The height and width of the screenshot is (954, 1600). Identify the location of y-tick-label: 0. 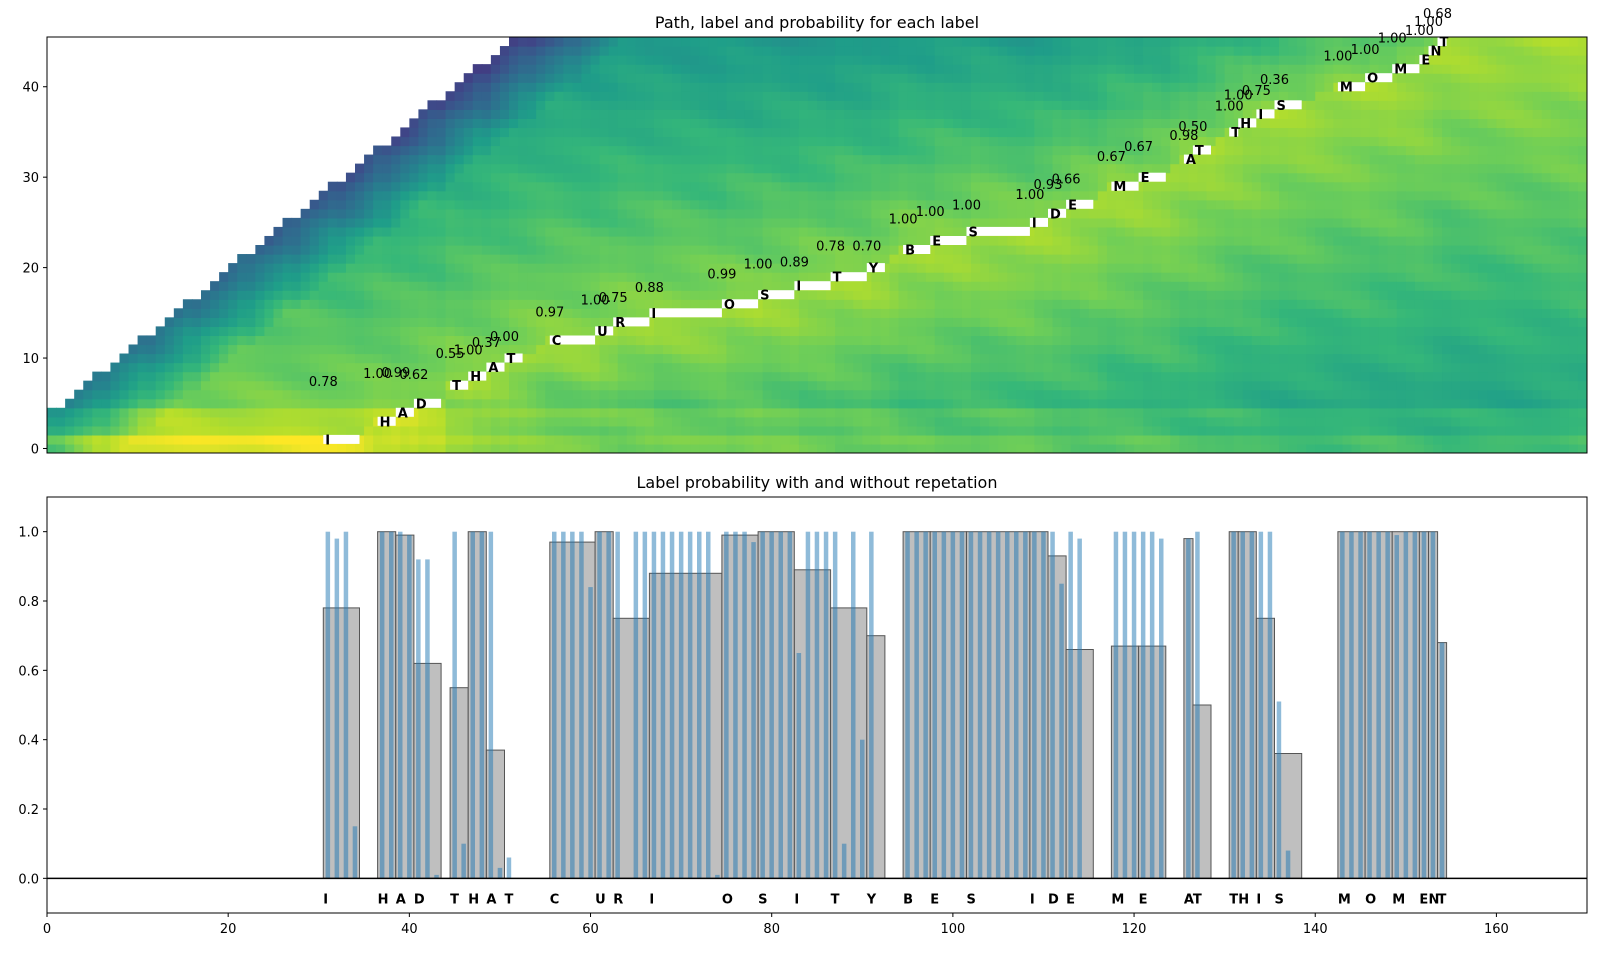
(35, 449).